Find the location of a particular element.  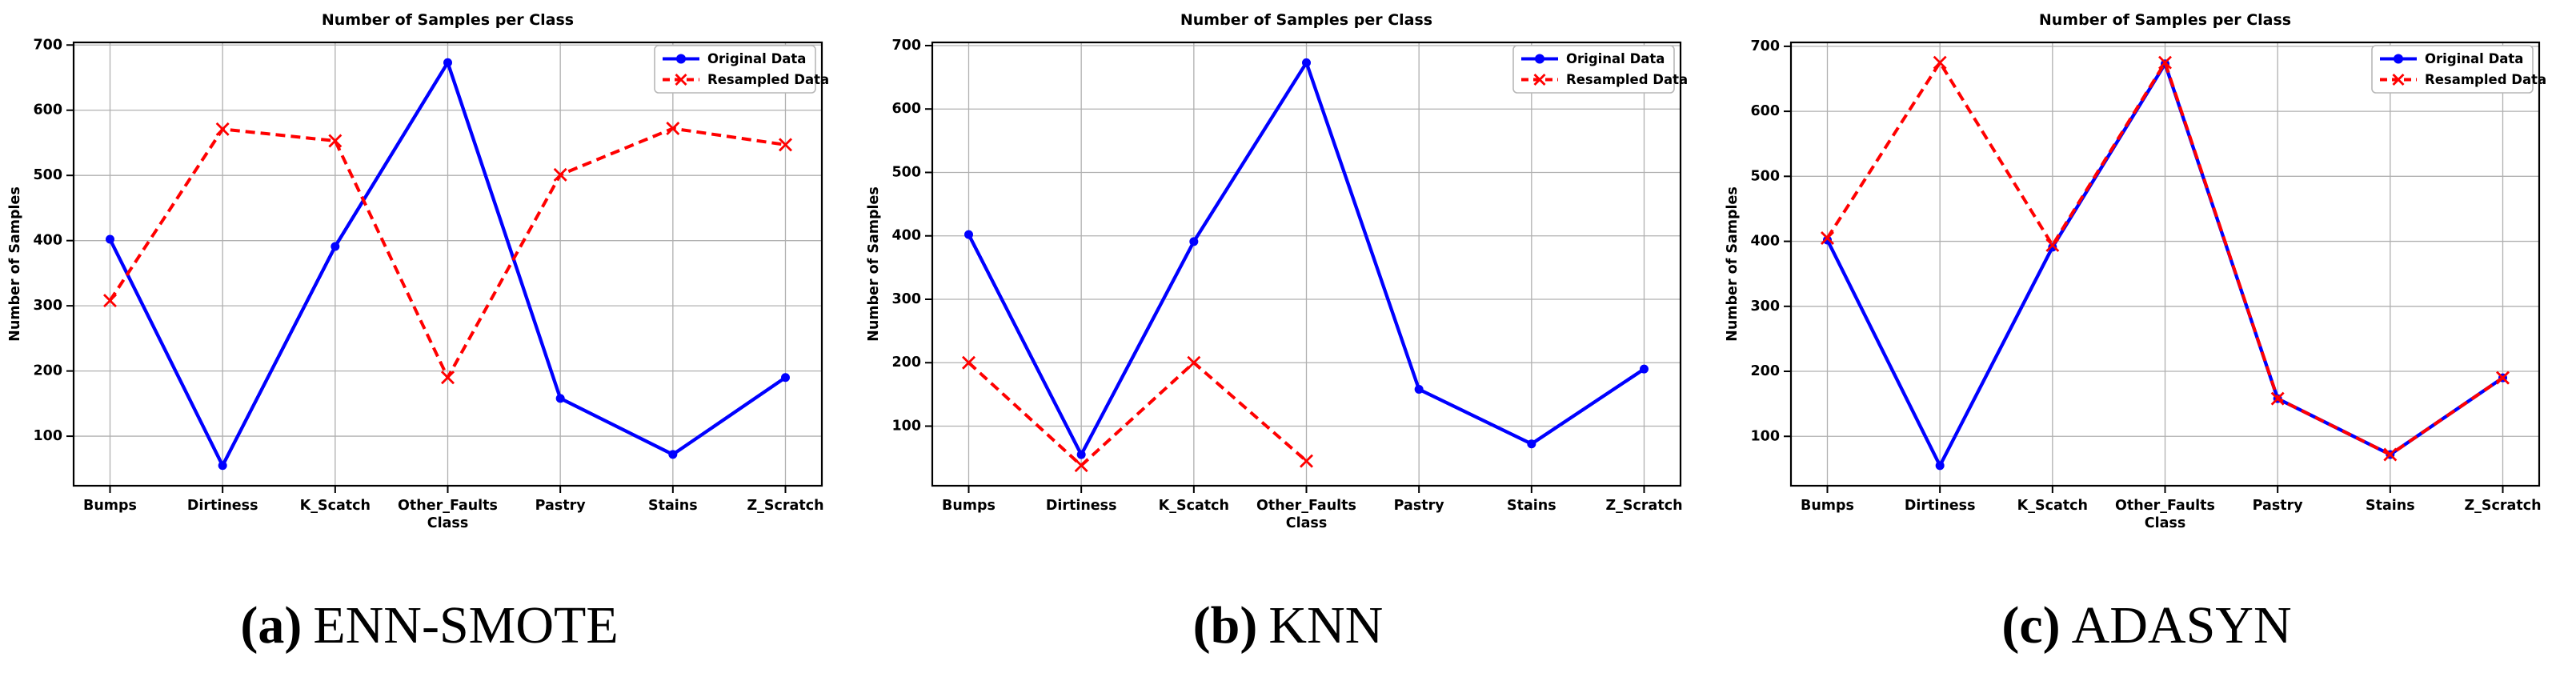

caption-a: (a) ENN-SMOTE is located at coordinates (429, 625).